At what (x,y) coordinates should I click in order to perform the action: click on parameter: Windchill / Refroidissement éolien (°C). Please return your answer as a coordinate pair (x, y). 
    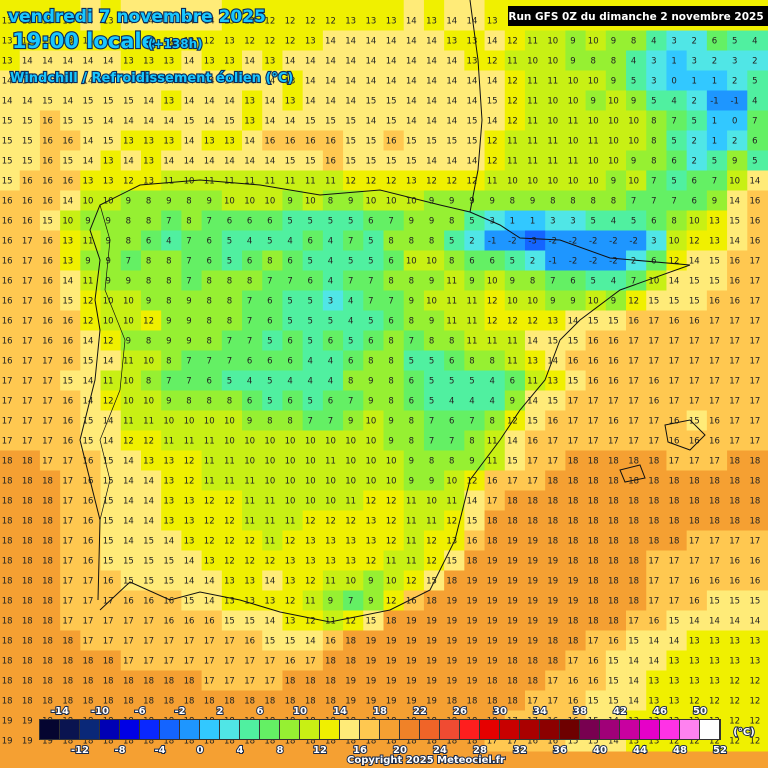
    Looking at the image, I should click on (151, 78).